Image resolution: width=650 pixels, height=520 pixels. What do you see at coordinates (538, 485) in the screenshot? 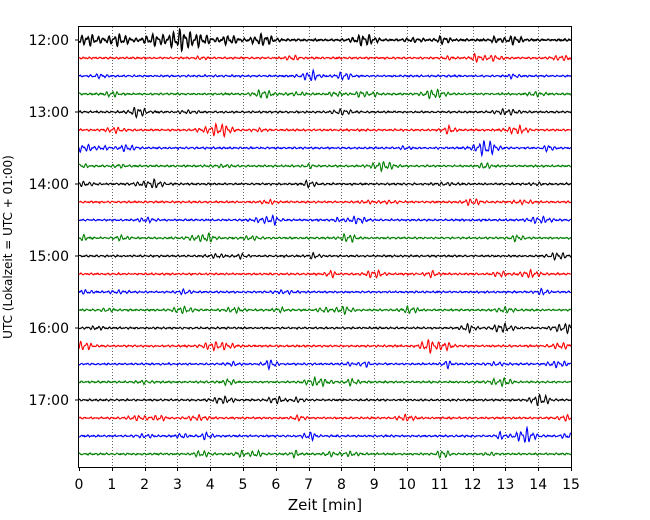
I see `x-tick-label: 14` at bounding box center [538, 485].